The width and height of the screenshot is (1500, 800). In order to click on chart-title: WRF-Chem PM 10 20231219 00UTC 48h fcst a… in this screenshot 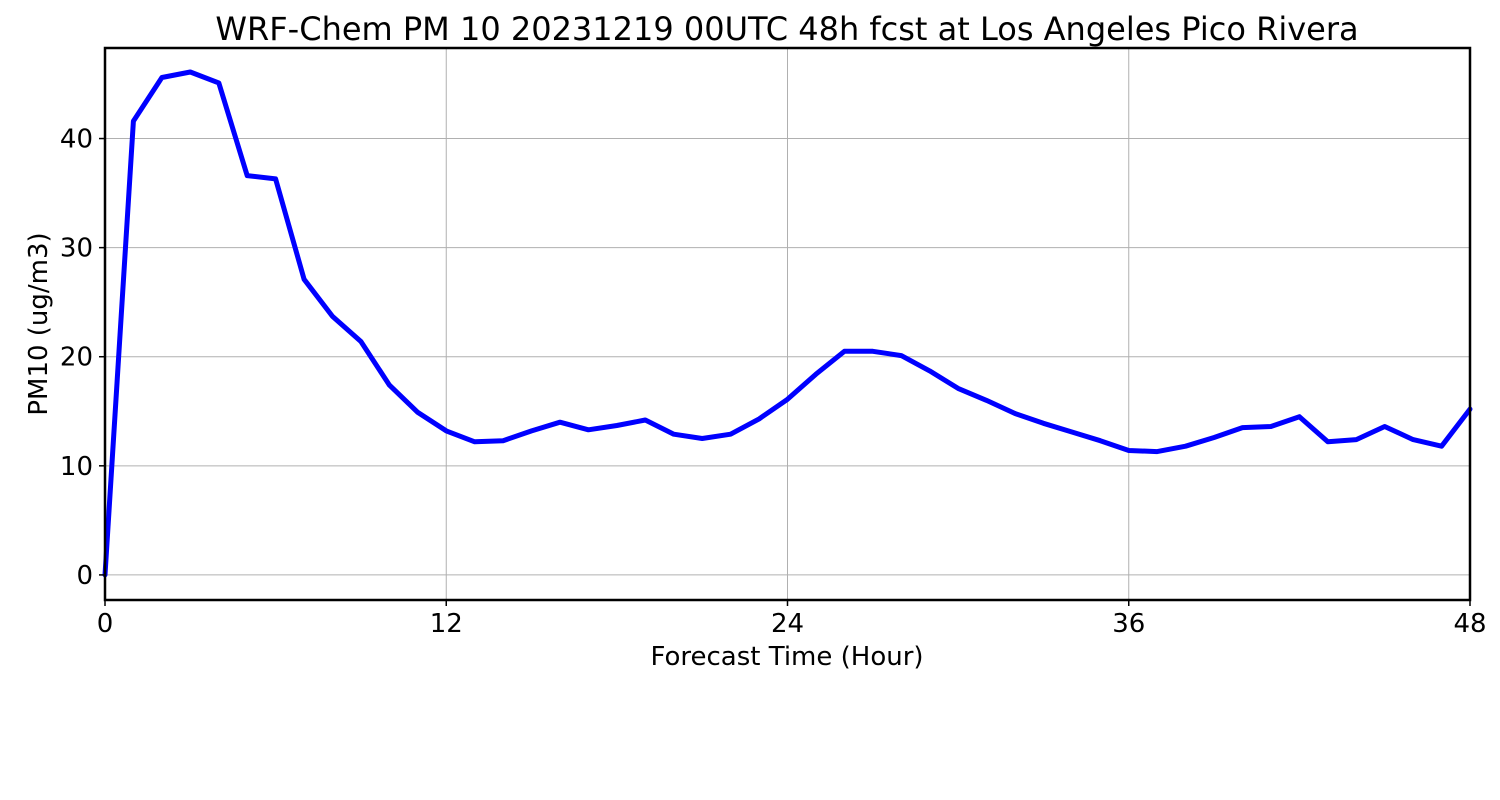, I will do `click(786, 29)`.